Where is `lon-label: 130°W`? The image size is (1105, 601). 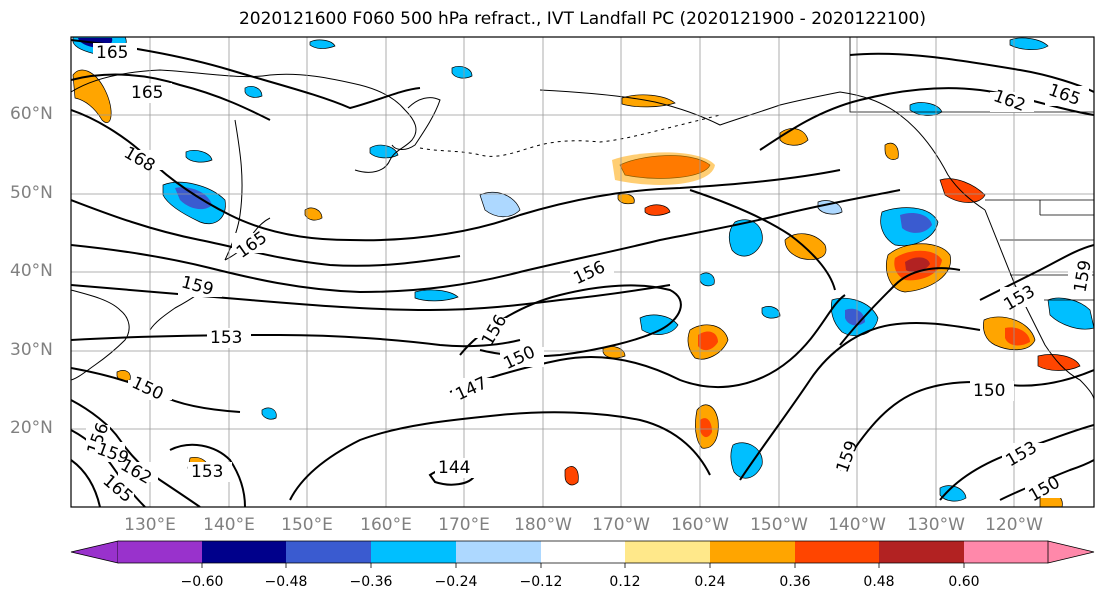
lon-label: 130°W is located at coordinates (936, 525).